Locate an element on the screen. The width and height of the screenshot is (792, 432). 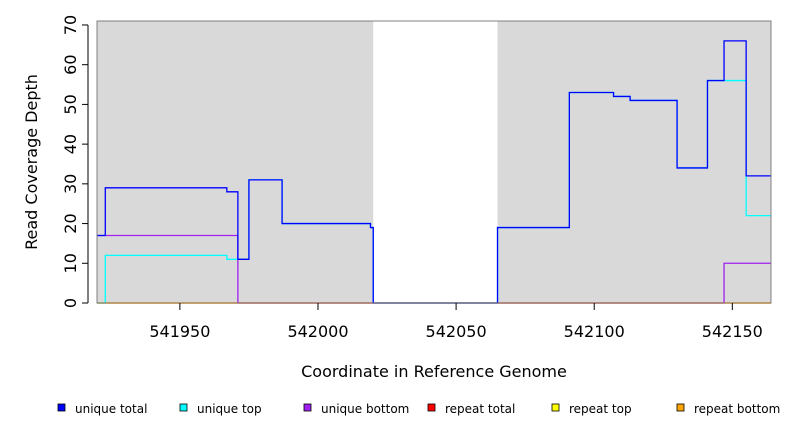
y-axis-title: Read Coverage Depth is located at coordinates (31, 162).